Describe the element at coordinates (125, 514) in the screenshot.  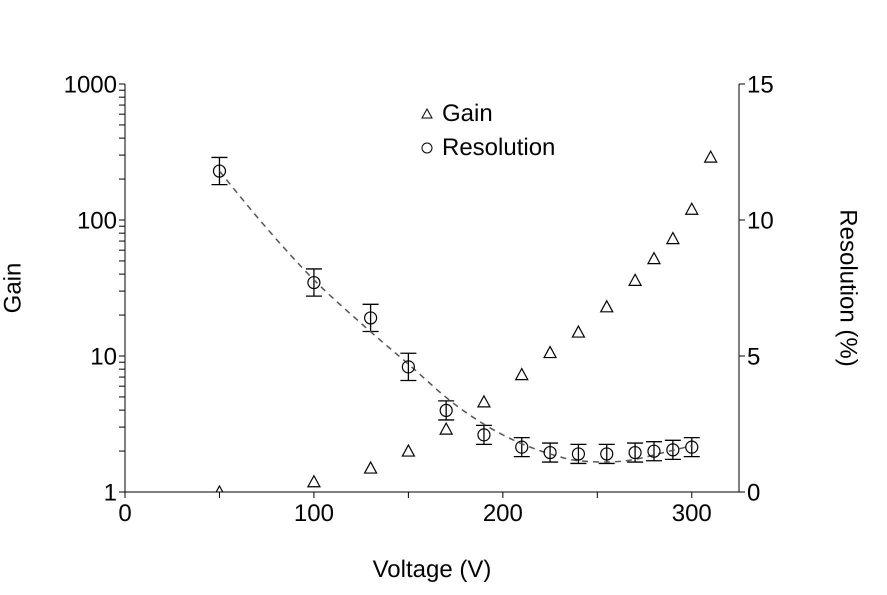
I see `x-tick-label: 0` at that location.